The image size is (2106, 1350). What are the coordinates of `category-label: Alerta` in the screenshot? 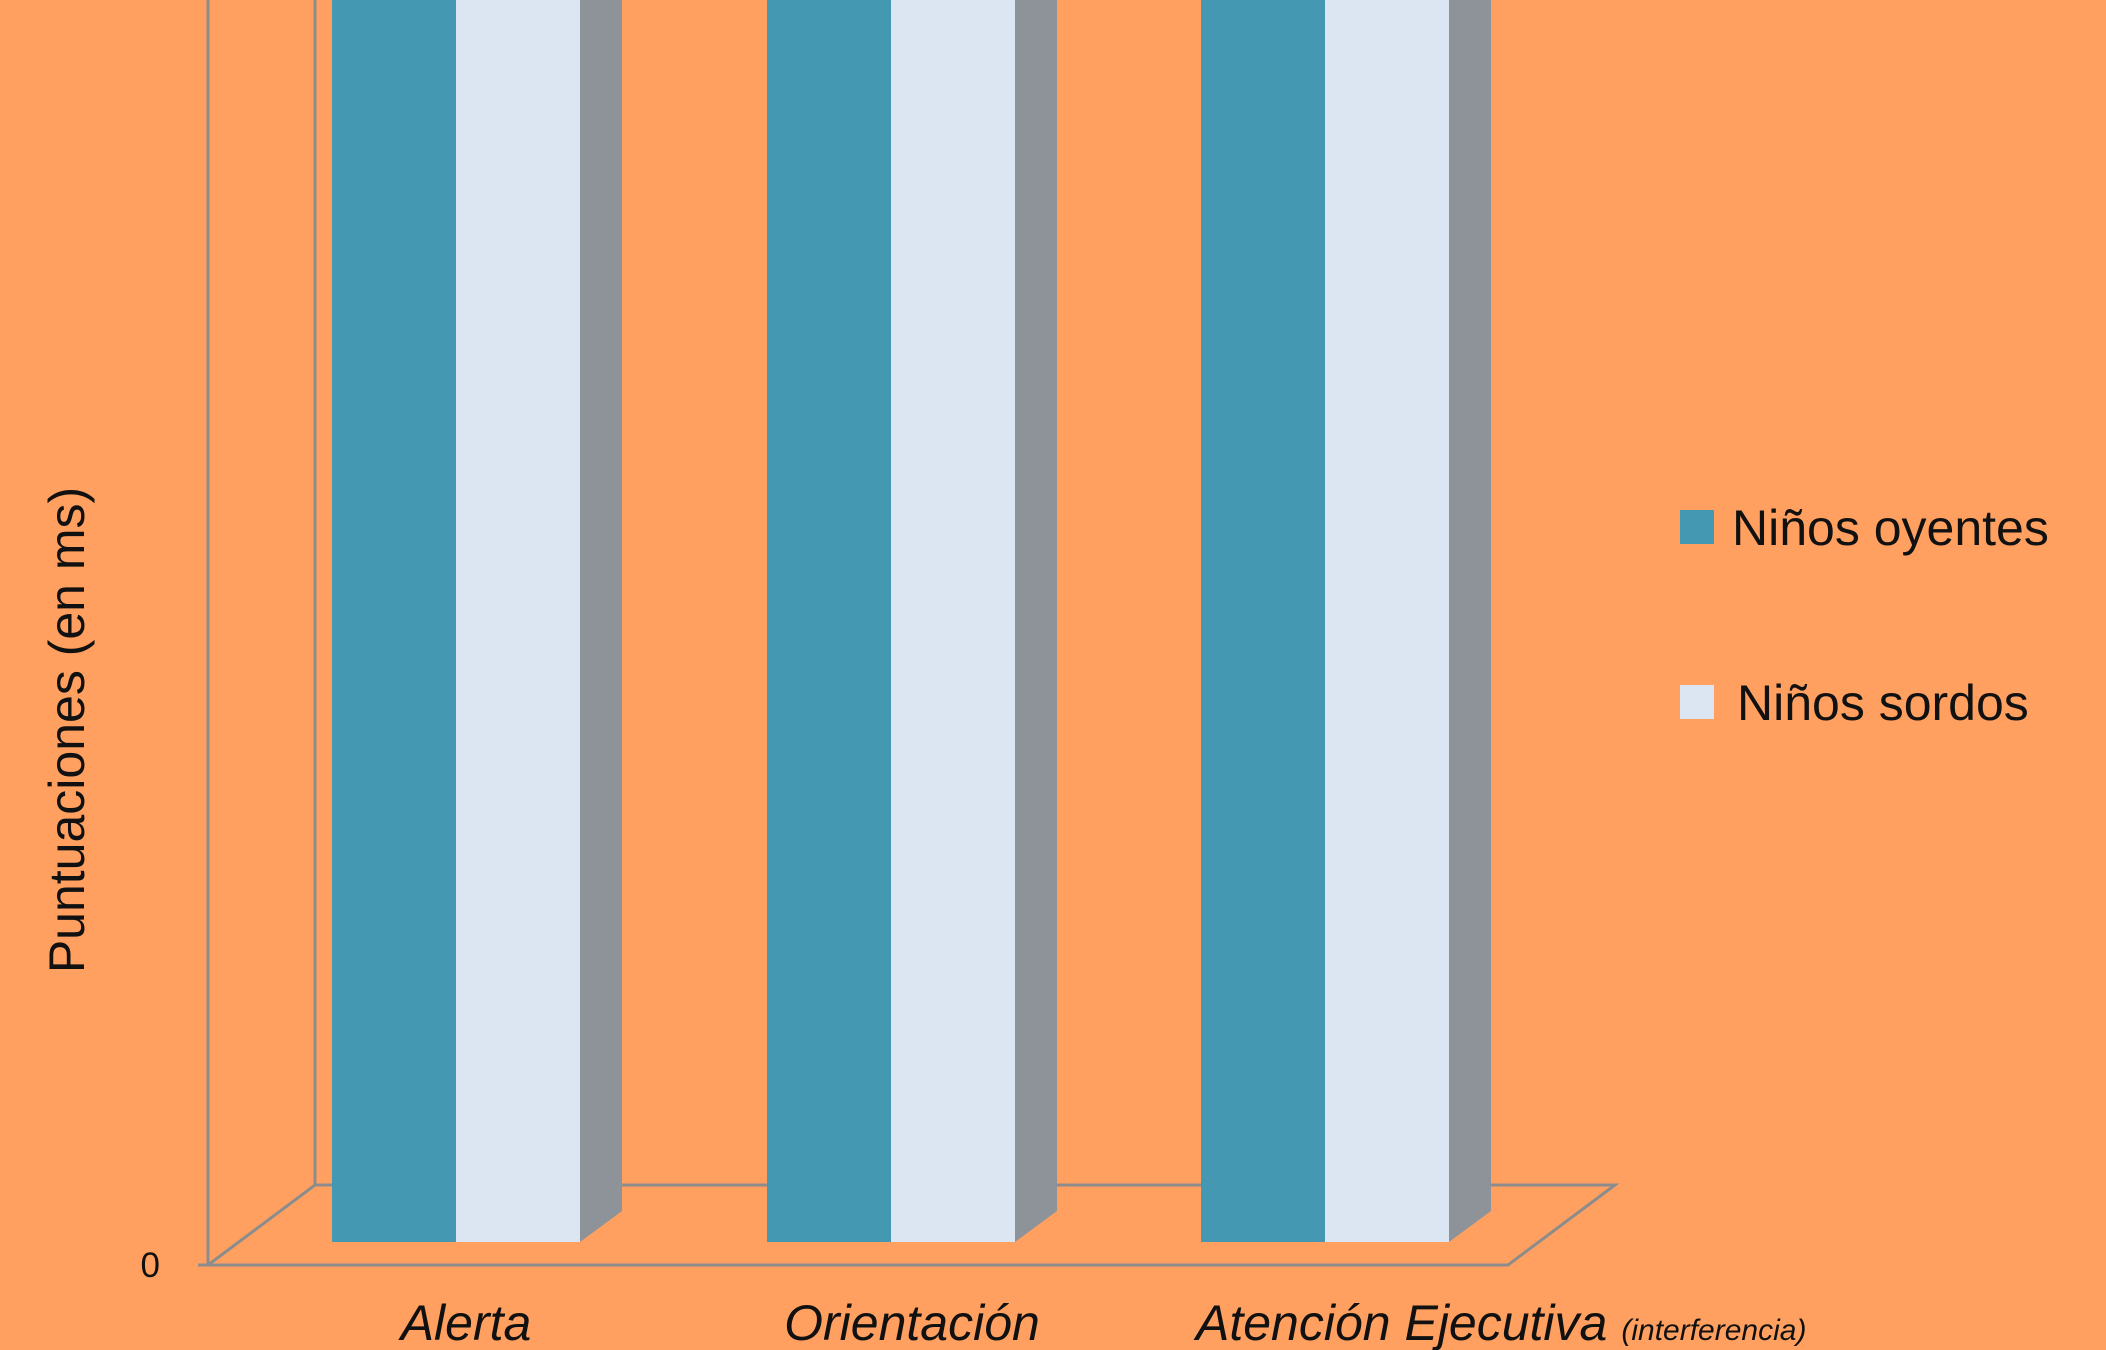 It's located at (465, 1322).